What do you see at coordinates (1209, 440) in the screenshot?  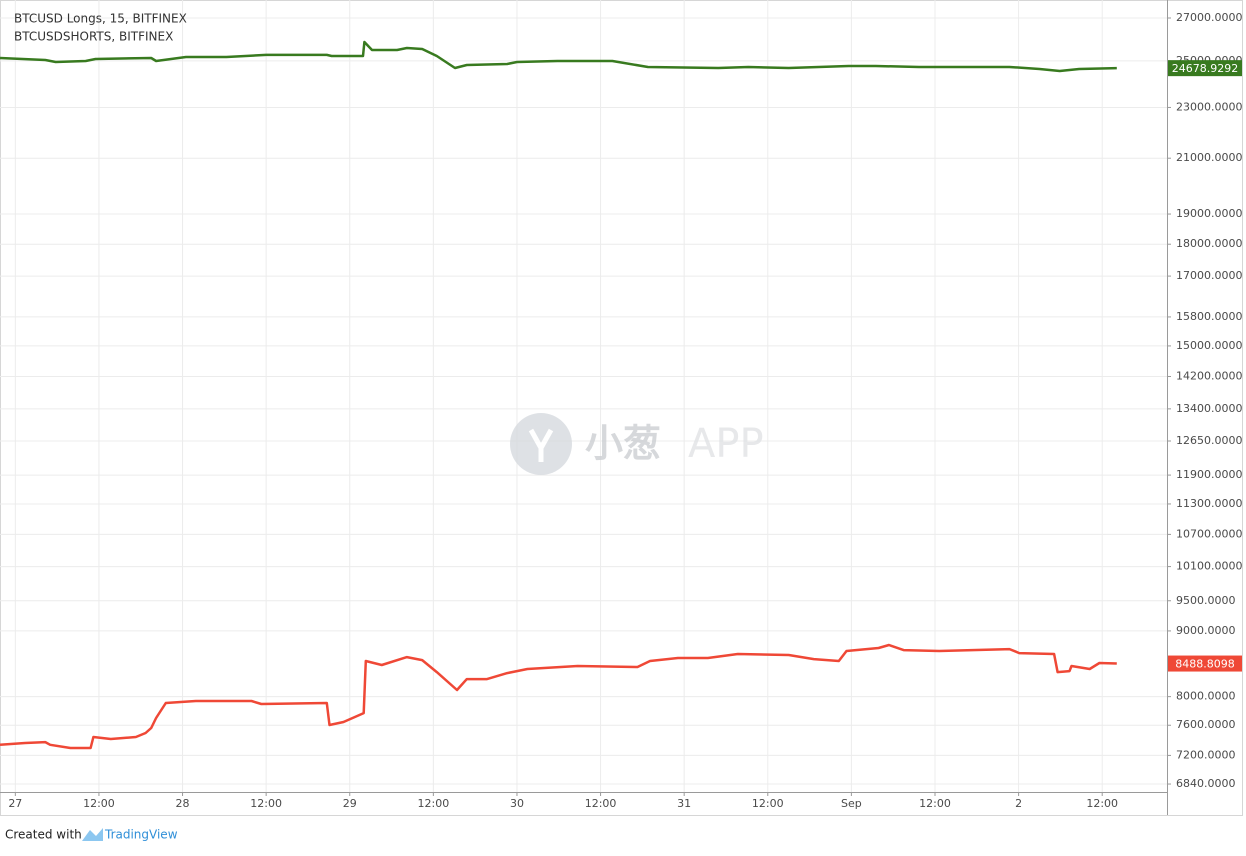 I see `y-tick-label: 12650.0000` at bounding box center [1209, 440].